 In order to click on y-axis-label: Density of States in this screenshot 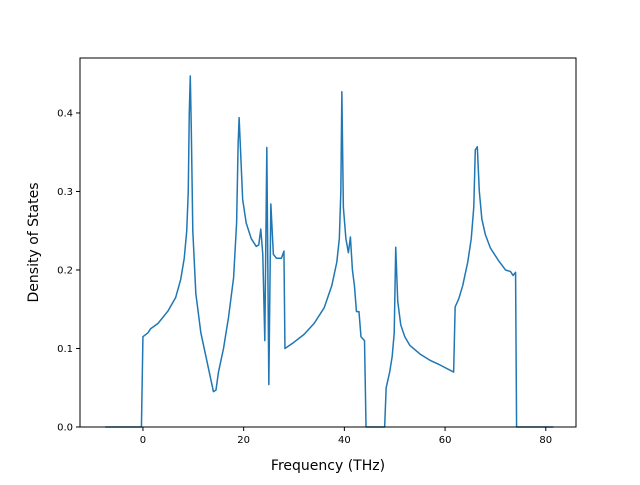, I will do `click(34, 243)`.